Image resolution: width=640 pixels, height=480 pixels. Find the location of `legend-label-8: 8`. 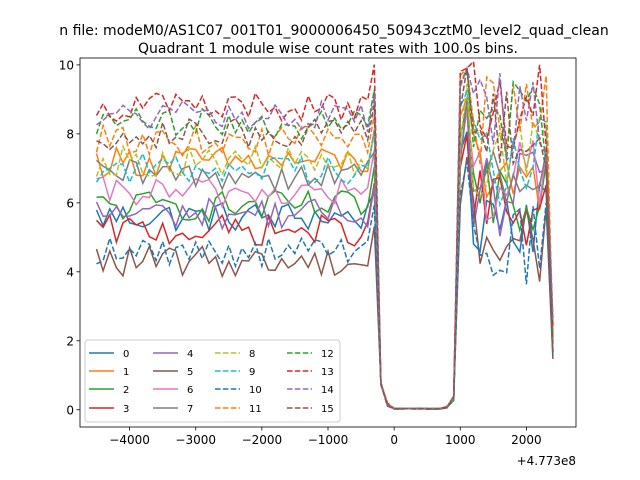

legend-label-8: 8 is located at coordinates (252, 354).